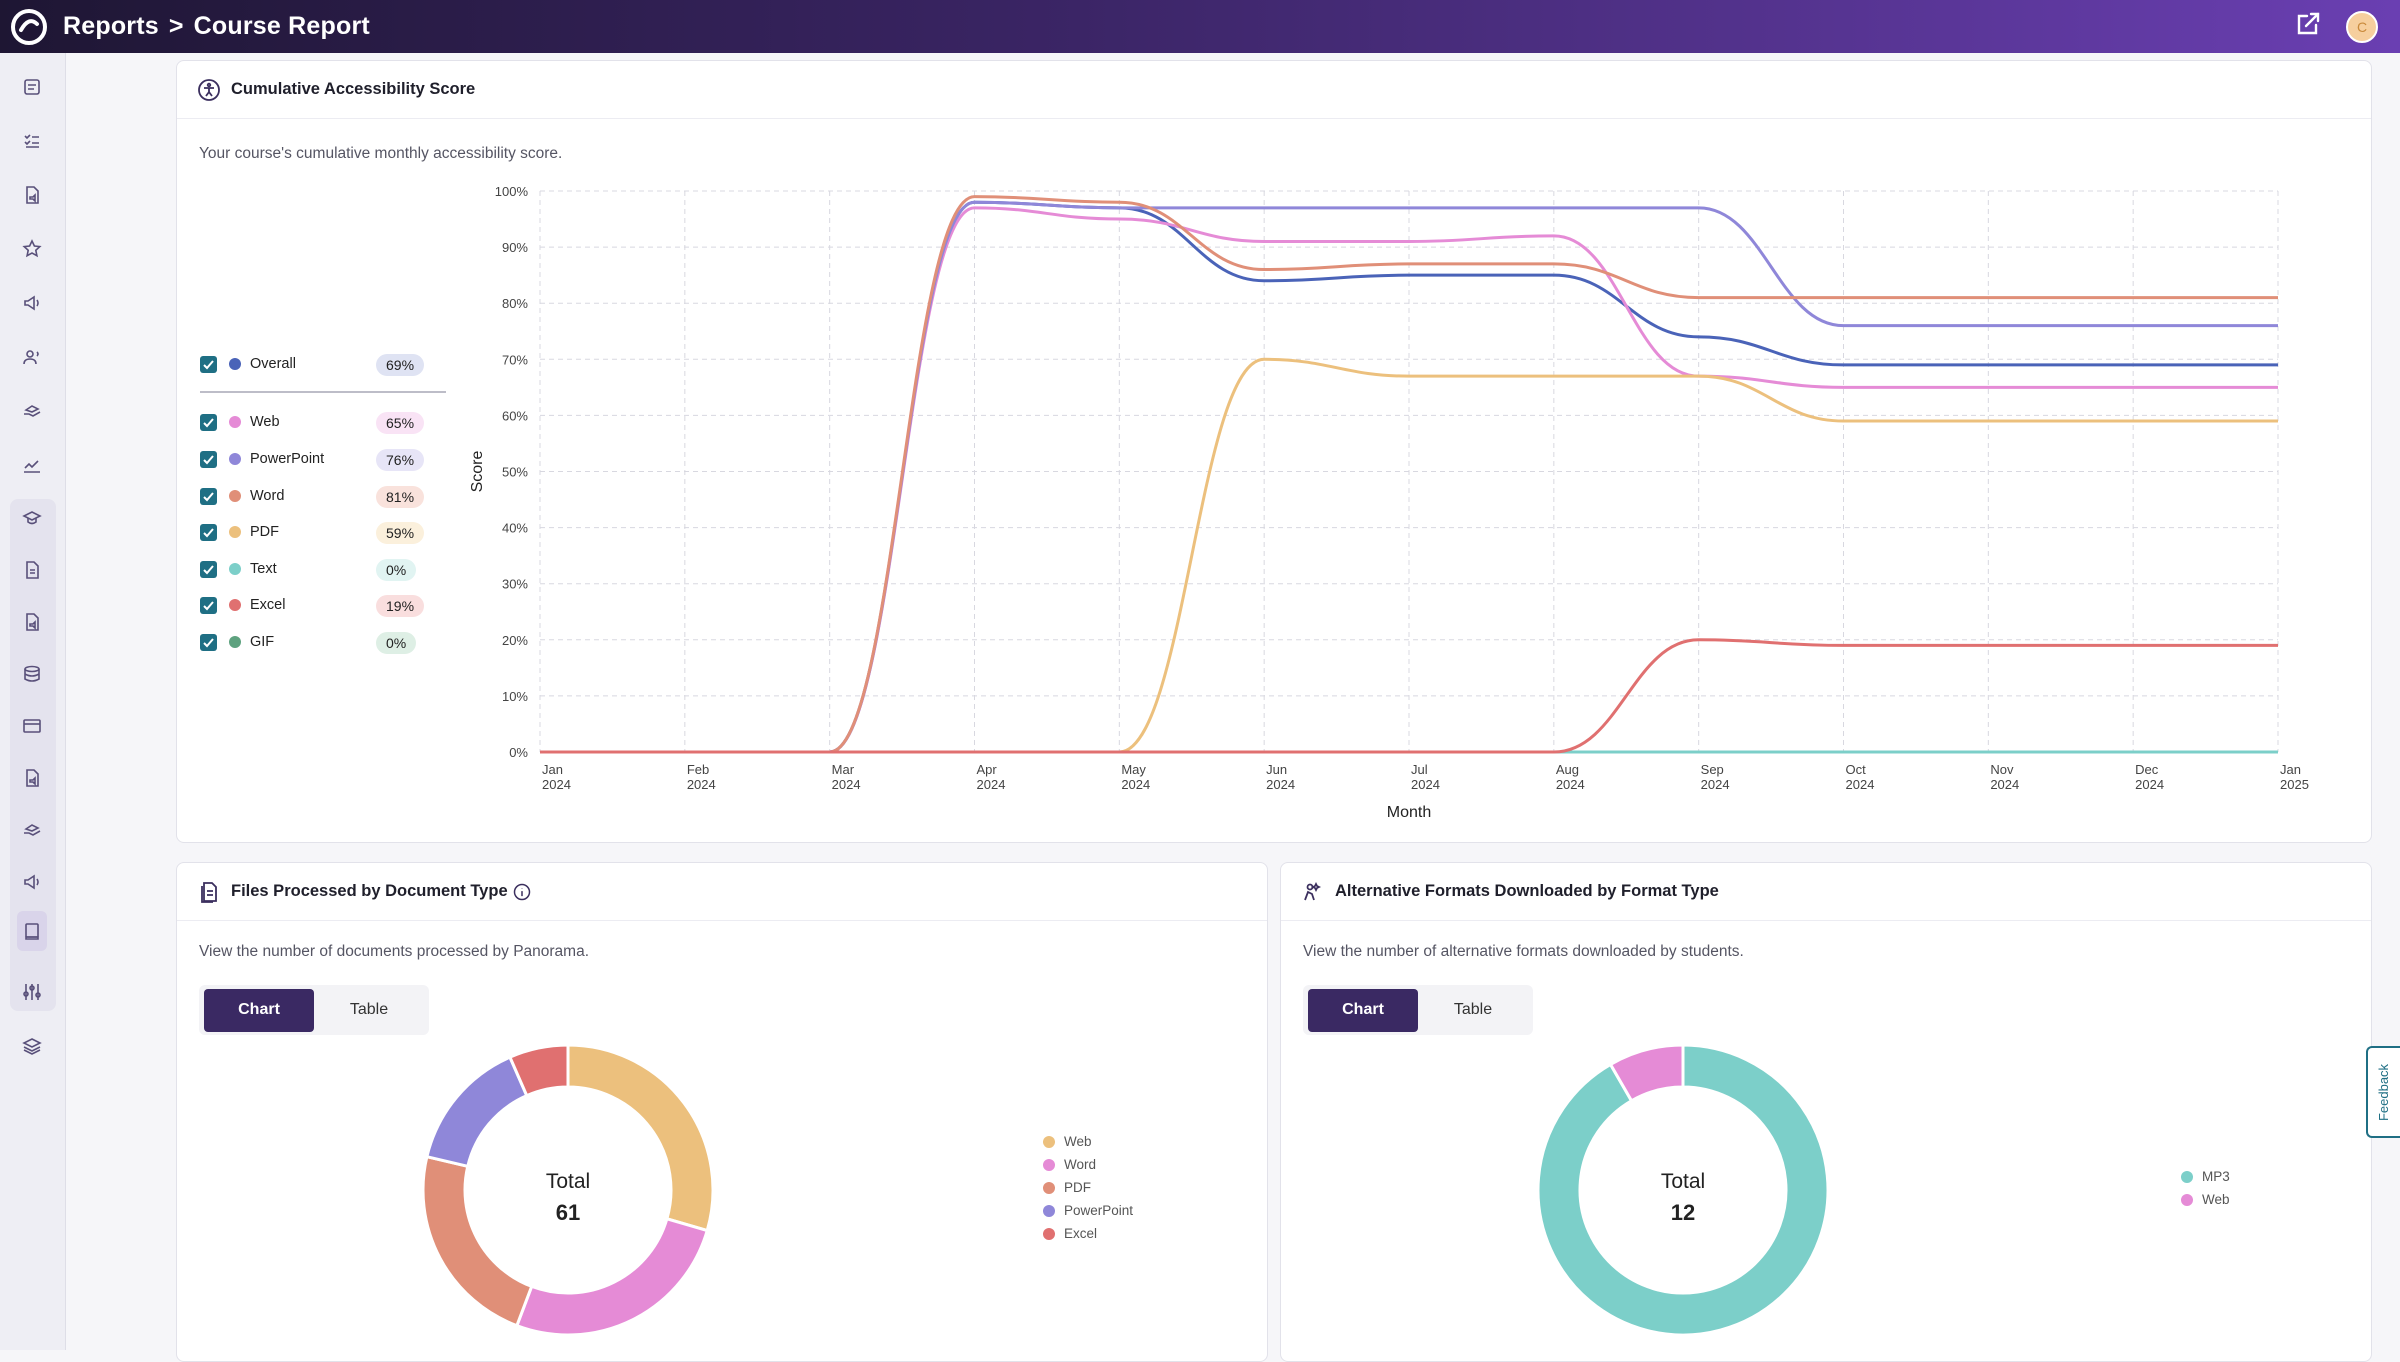 The image size is (2400, 1362). I want to click on info-icon, so click(522, 892).